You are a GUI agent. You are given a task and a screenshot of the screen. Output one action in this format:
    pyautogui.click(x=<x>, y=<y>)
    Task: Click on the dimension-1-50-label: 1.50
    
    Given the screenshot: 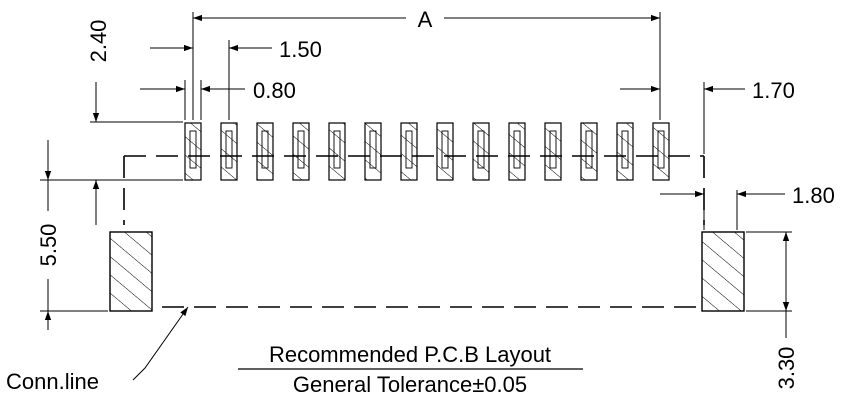 What is the action you would take?
    pyautogui.click(x=300, y=49)
    